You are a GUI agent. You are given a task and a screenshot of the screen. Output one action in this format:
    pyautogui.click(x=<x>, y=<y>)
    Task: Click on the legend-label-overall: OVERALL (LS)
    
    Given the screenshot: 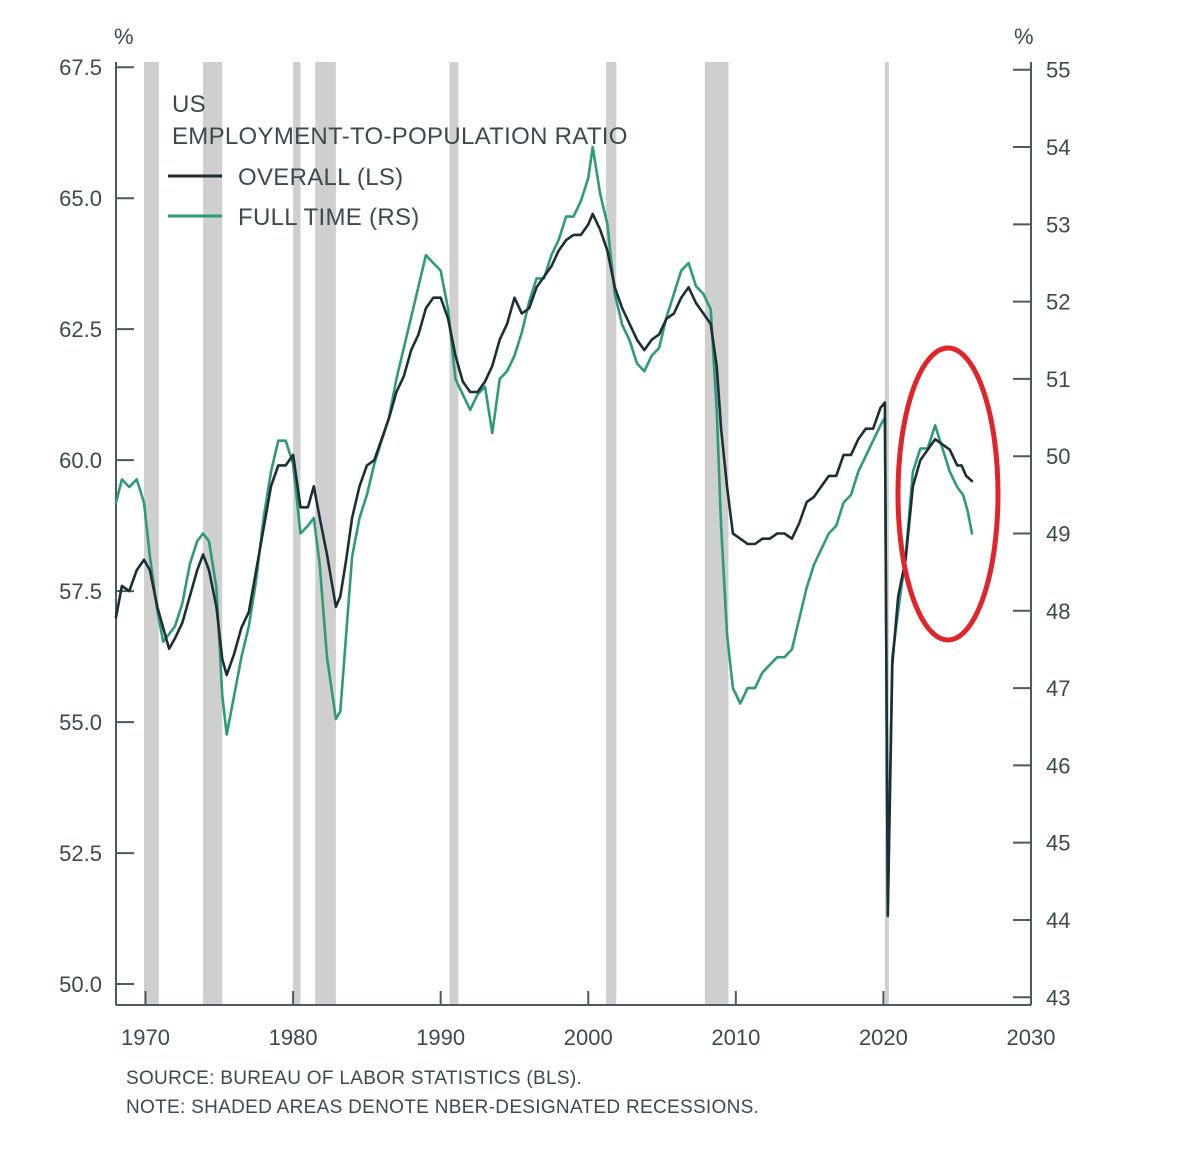 What is the action you would take?
    pyautogui.click(x=320, y=177)
    